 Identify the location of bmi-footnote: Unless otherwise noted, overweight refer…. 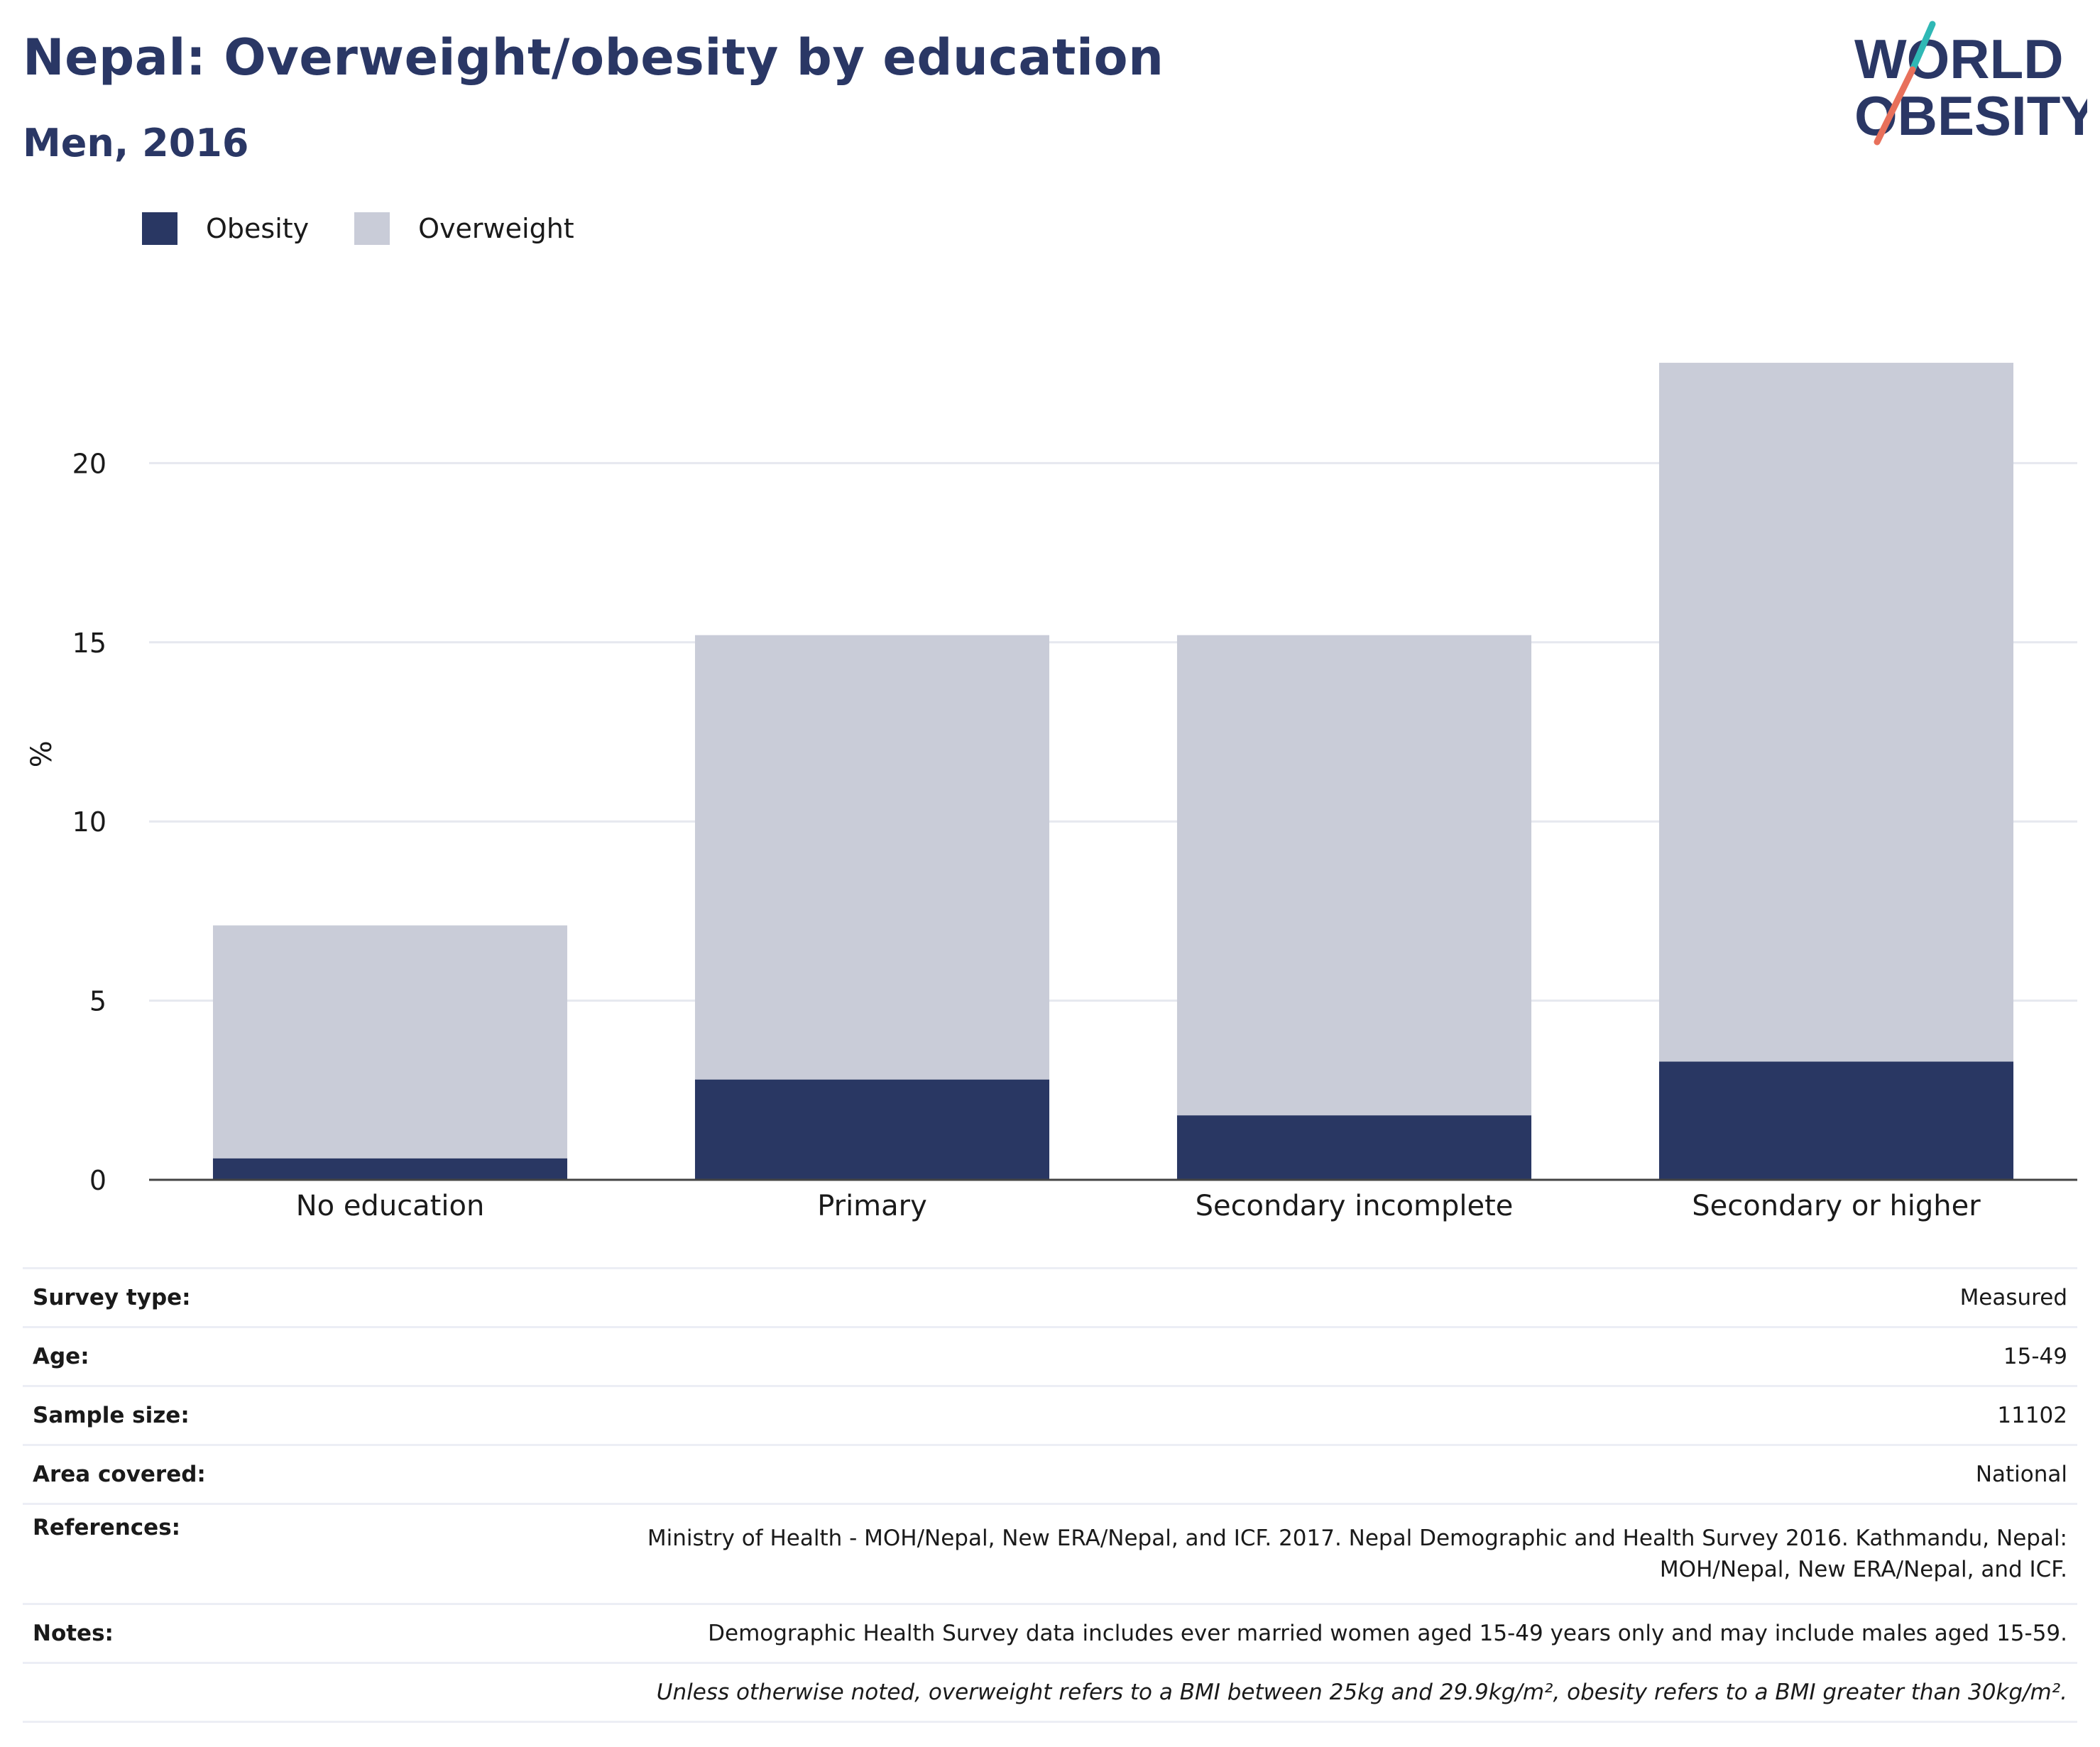
(1050, 1693).